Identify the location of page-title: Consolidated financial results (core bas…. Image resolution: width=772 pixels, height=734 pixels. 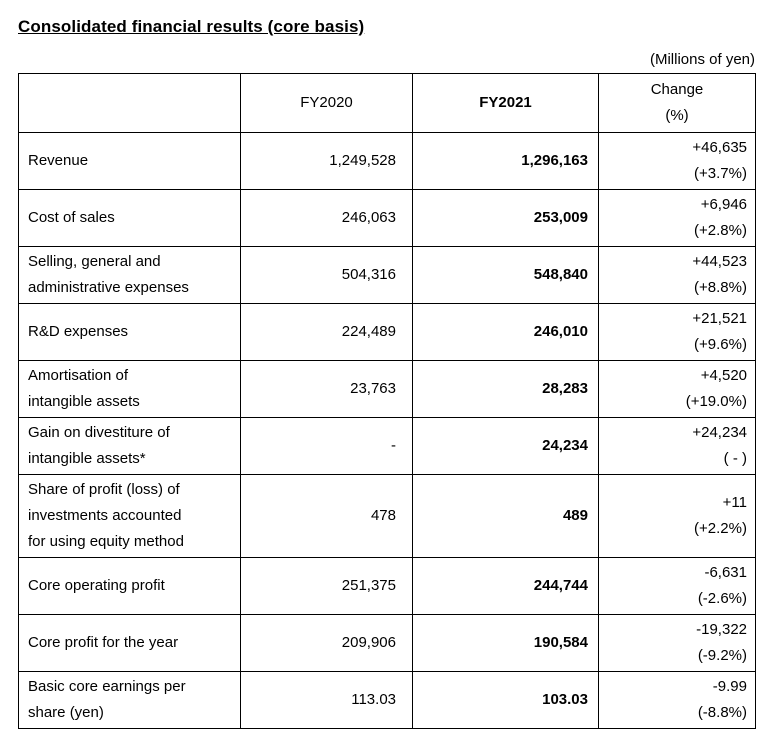
(191, 26).